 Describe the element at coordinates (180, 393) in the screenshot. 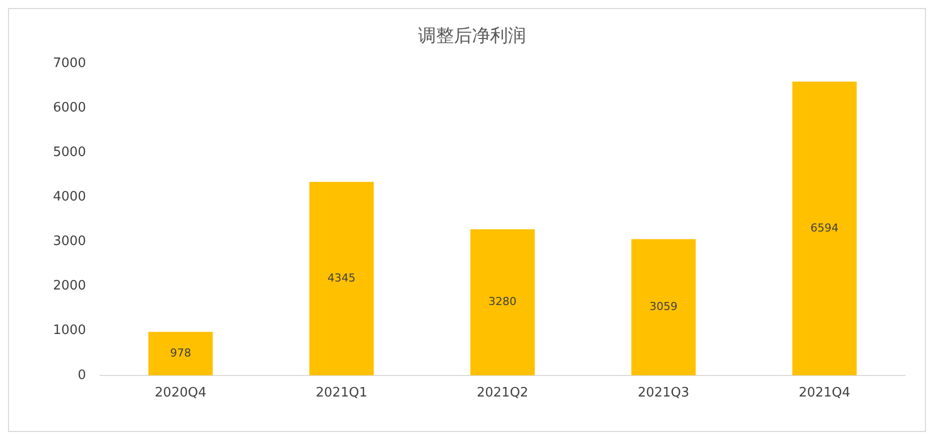

I see `x-tick-label: 2020Q4` at that location.